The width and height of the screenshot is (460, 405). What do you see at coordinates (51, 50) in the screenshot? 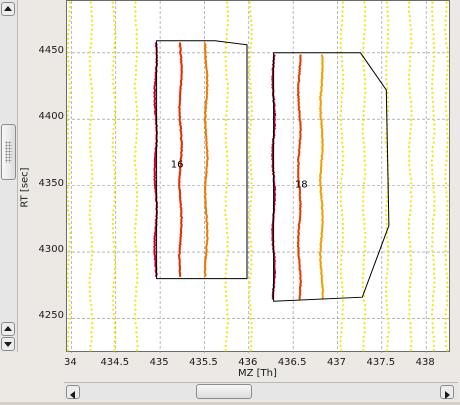
I see `y-tick-label: 4450` at bounding box center [51, 50].